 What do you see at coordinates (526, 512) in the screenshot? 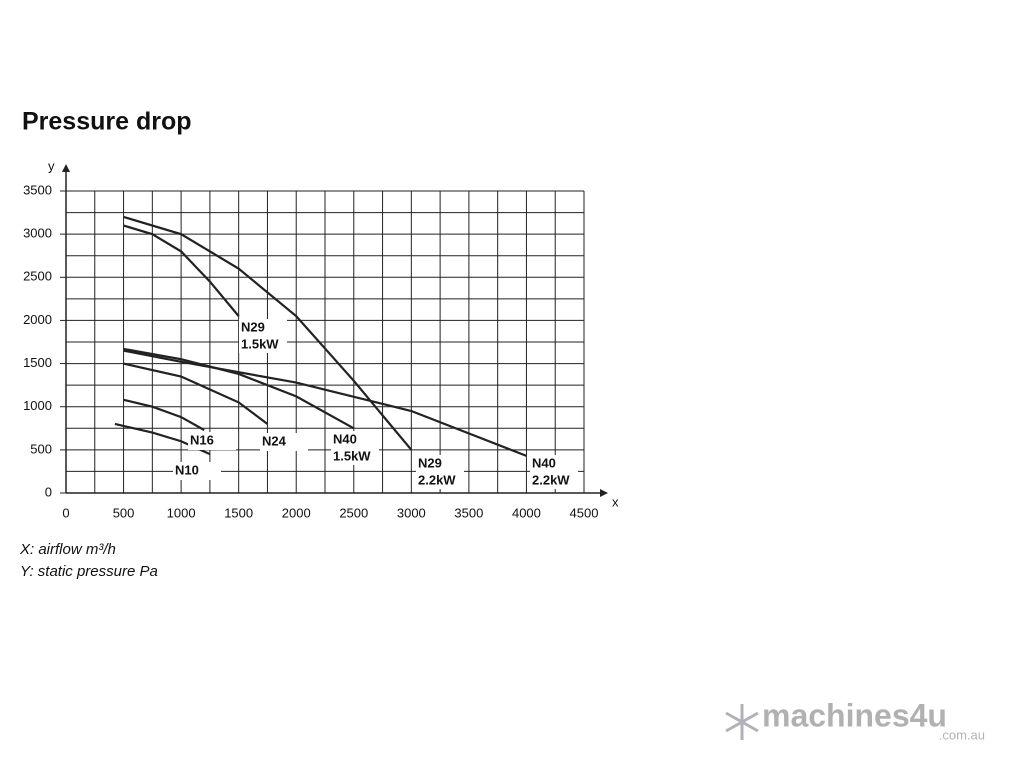
I see `x-tick-label: 4000` at bounding box center [526, 512].